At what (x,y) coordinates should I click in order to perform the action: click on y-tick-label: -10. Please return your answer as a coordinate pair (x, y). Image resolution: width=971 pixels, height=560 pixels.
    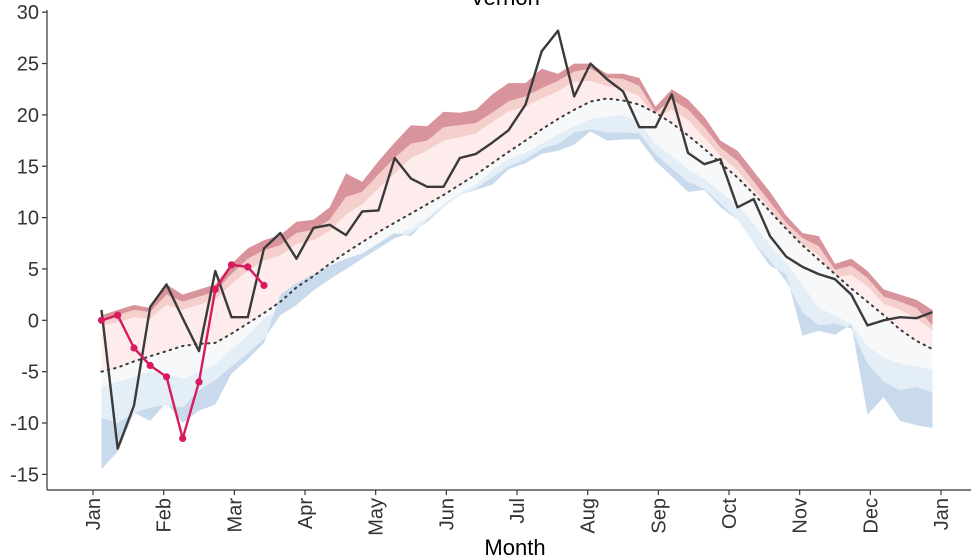
    Looking at the image, I should click on (24, 424).